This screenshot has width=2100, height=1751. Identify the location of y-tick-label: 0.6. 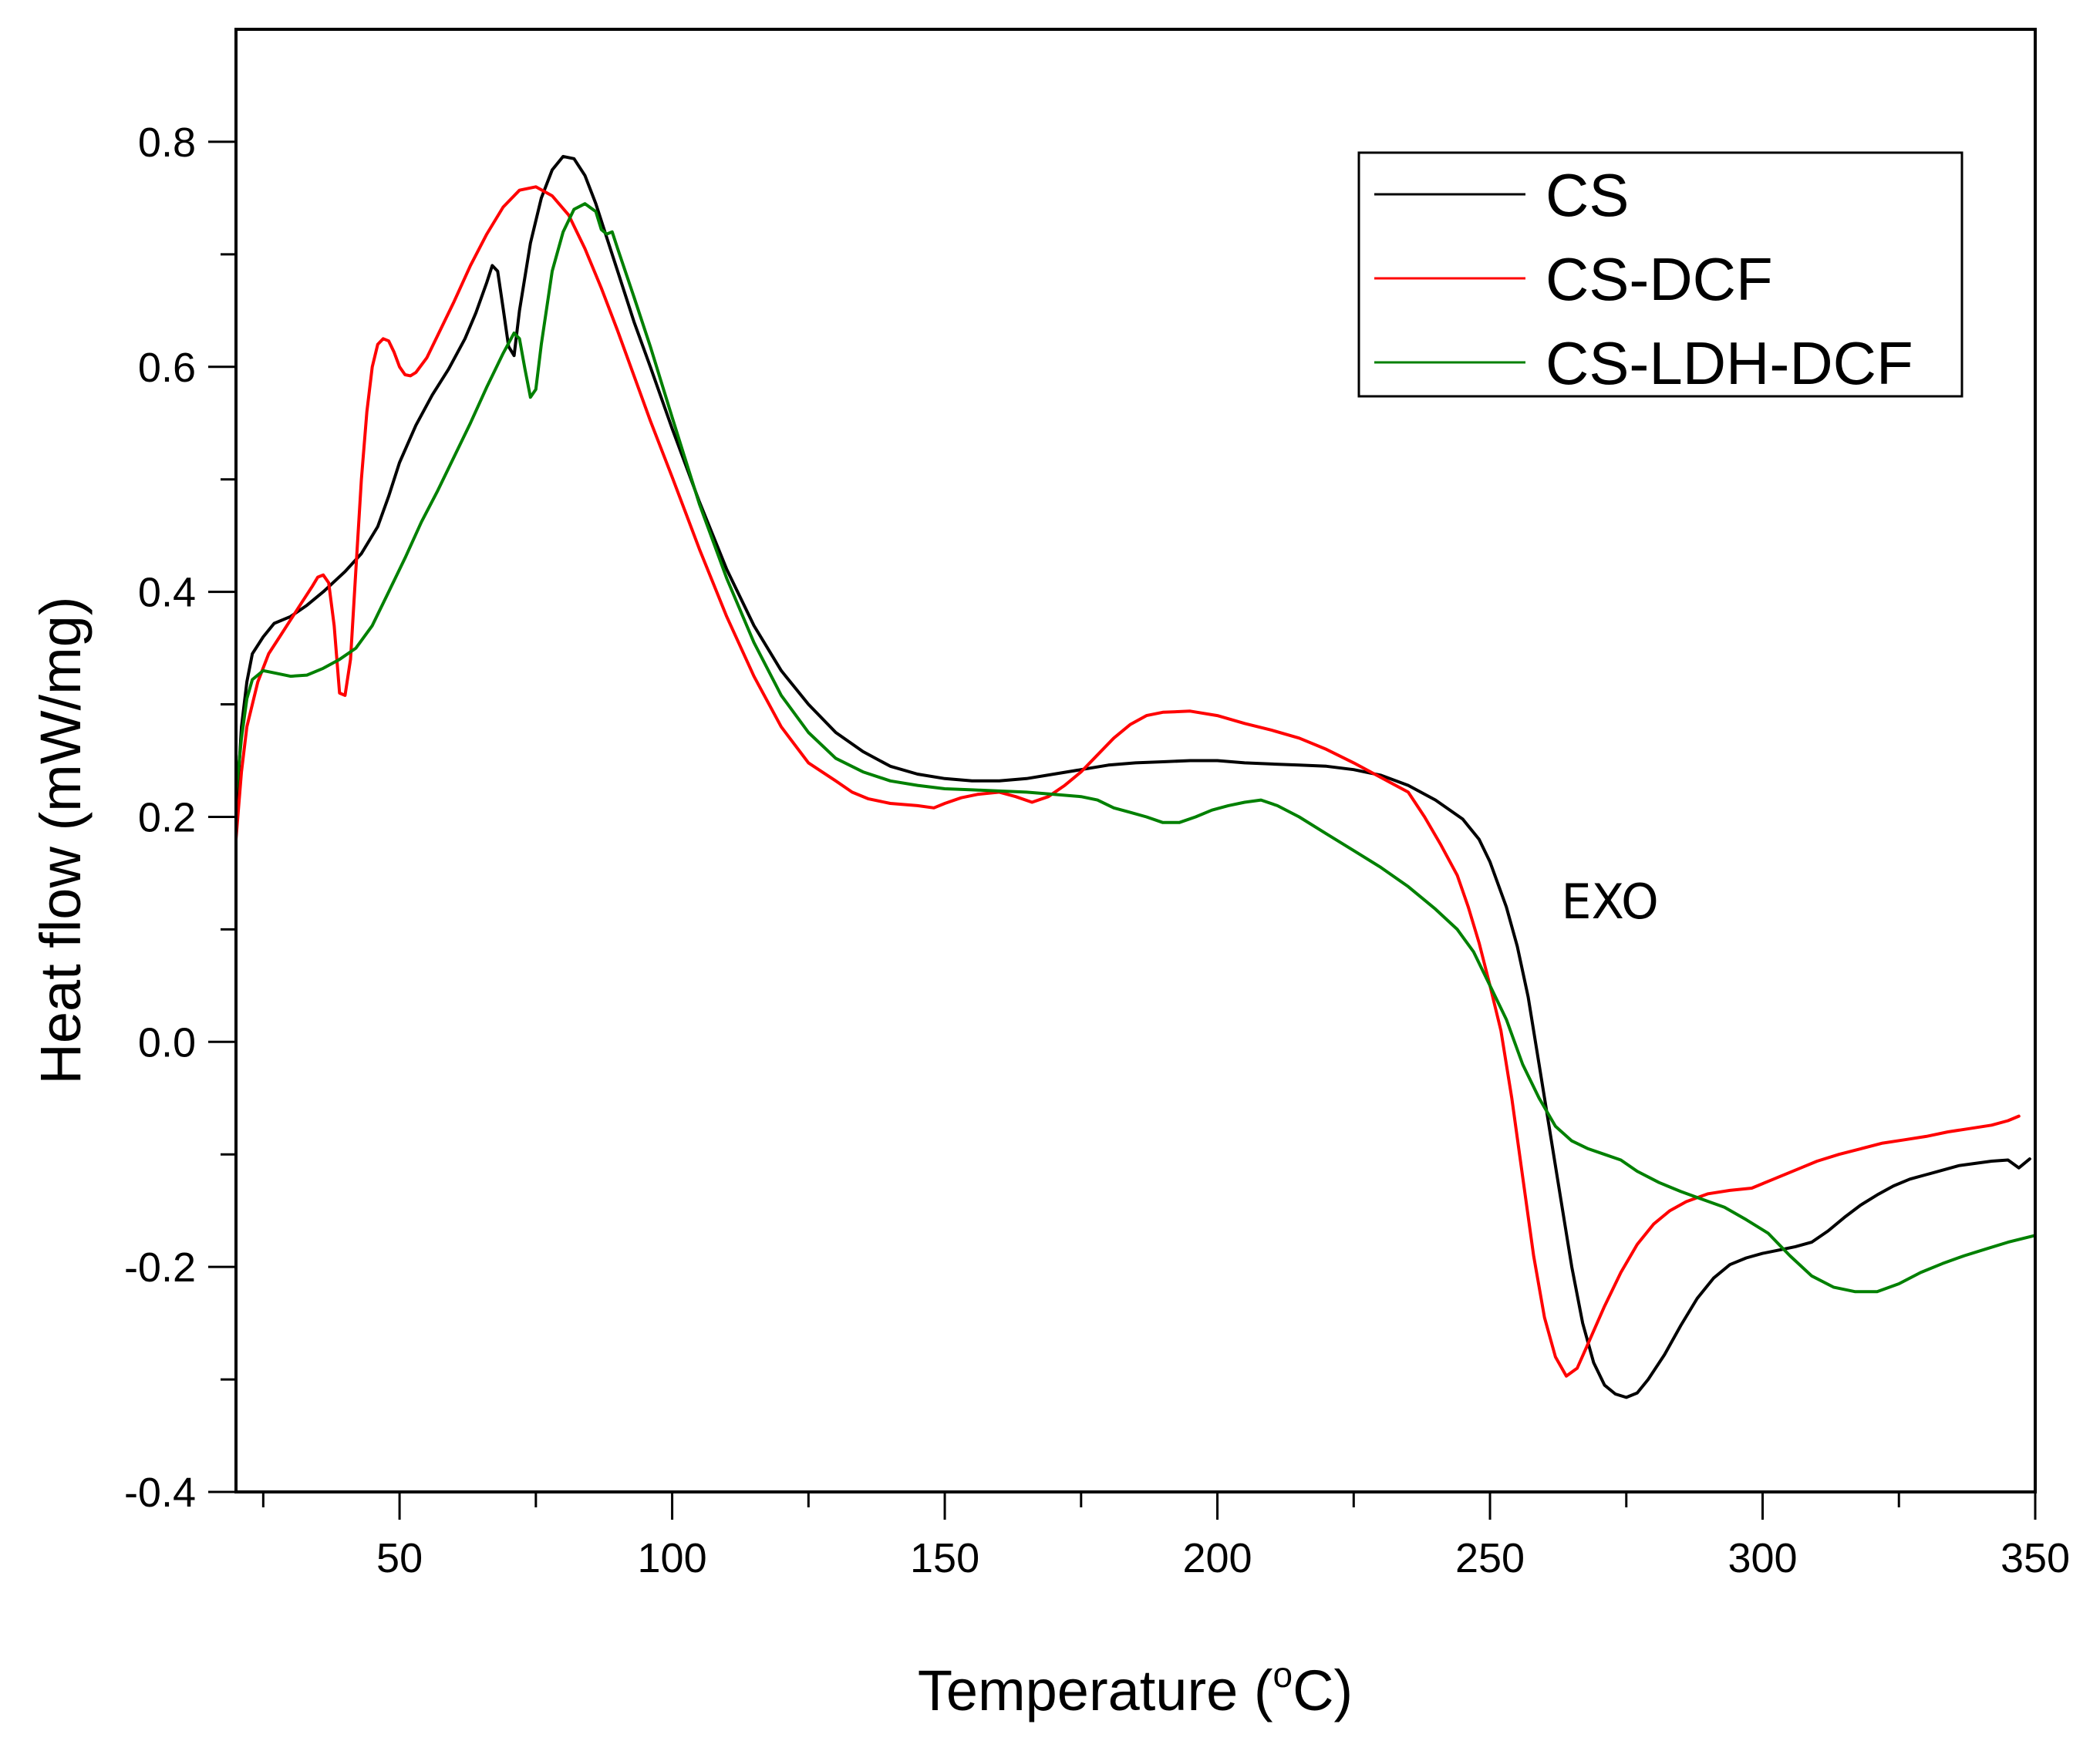
(167, 368).